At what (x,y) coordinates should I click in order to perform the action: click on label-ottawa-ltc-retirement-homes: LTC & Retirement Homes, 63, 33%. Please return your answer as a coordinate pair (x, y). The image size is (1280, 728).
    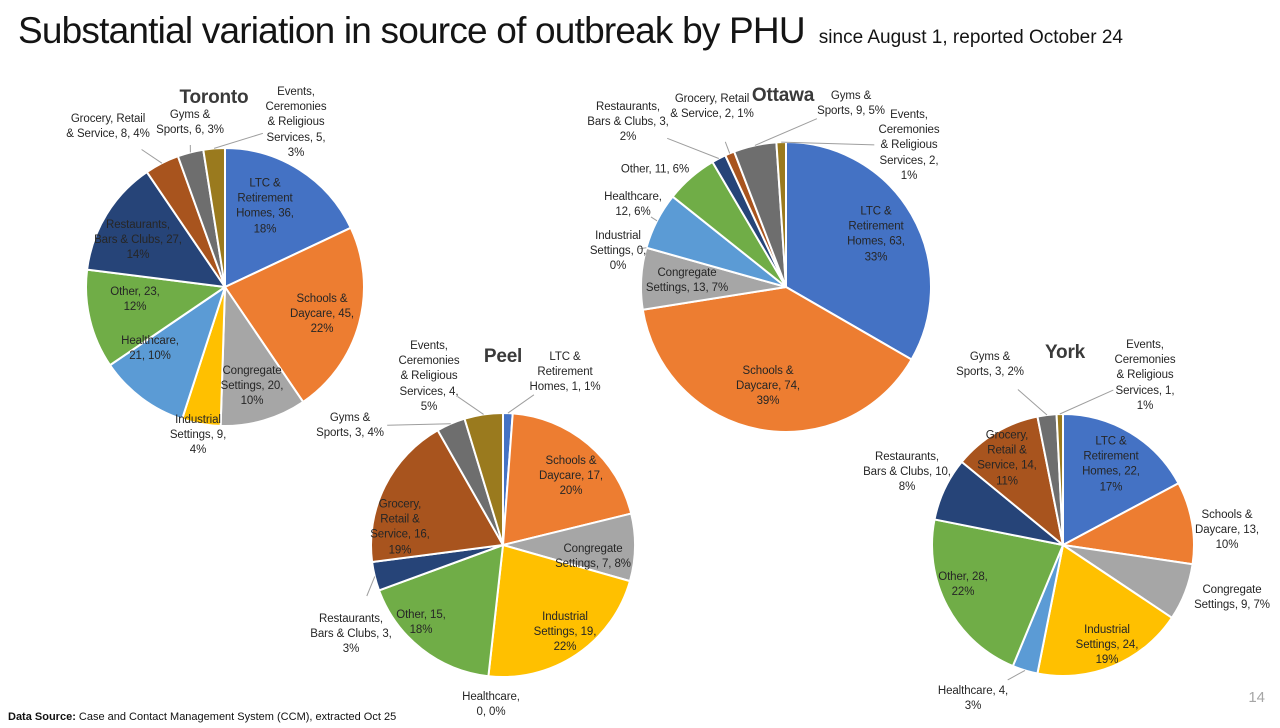
    Looking at the image, I should click on (876, 234).